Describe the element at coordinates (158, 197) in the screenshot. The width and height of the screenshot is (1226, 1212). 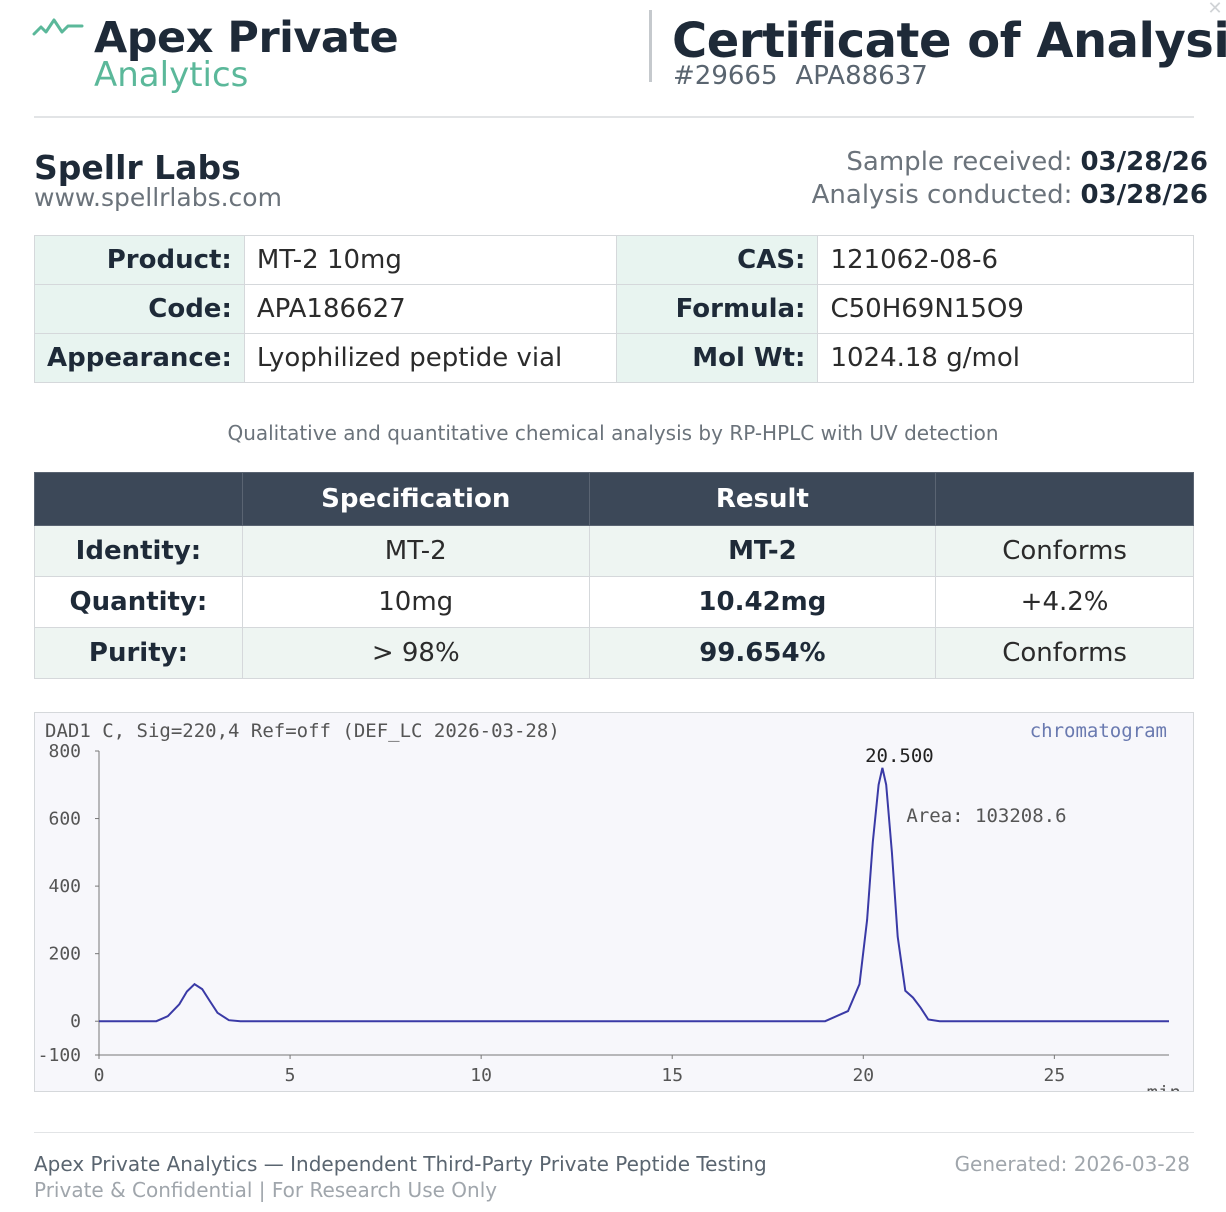
I see `client-url: www.spellrlabs.com` at that location.